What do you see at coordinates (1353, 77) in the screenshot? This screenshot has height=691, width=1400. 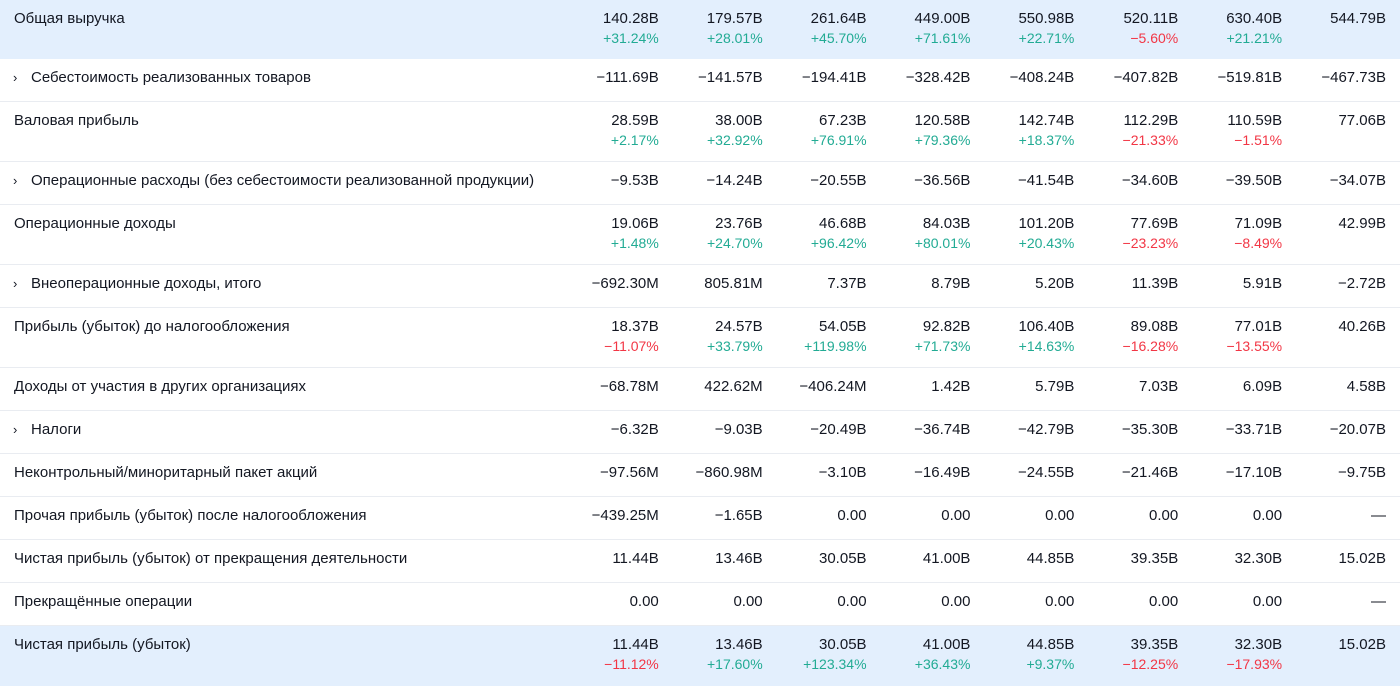 I see `cell-value: −467.73B` at bounding box center [1353, 77].